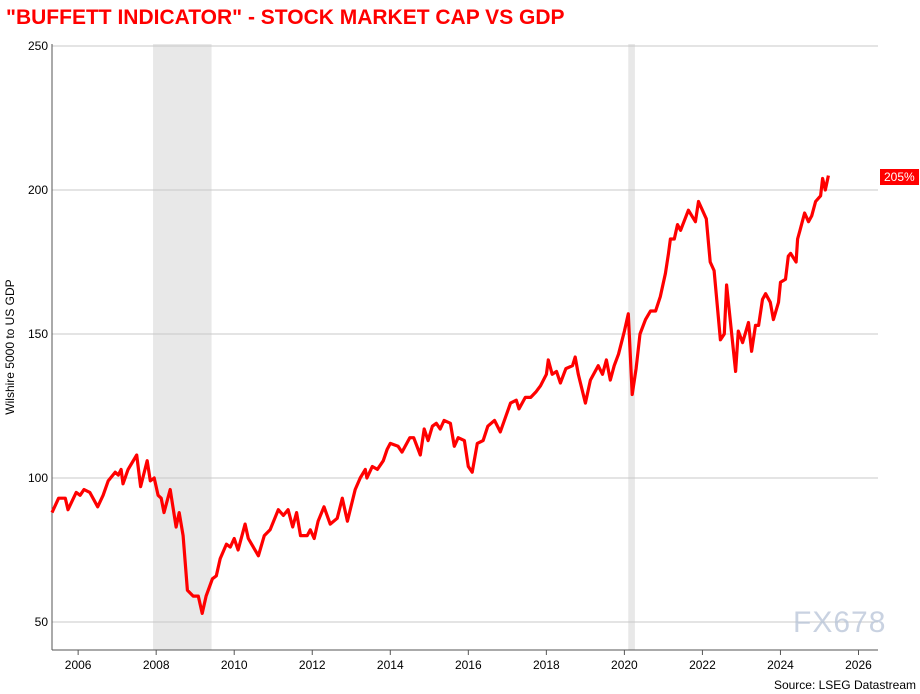 This screenshot has height=694, width=920. What do you see at coordinates (10, 347) in the screenshot?
I see `y-axis-label: Wilshire 5000 to US GDP` at bounding box center [10, 347].